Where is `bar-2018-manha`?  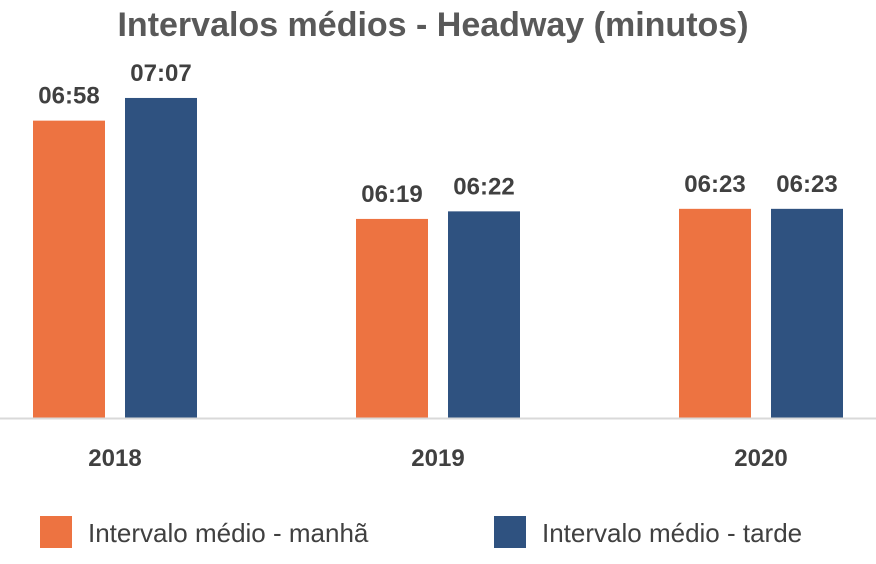
bar-2018-manha is located at coordinates (69, 269).